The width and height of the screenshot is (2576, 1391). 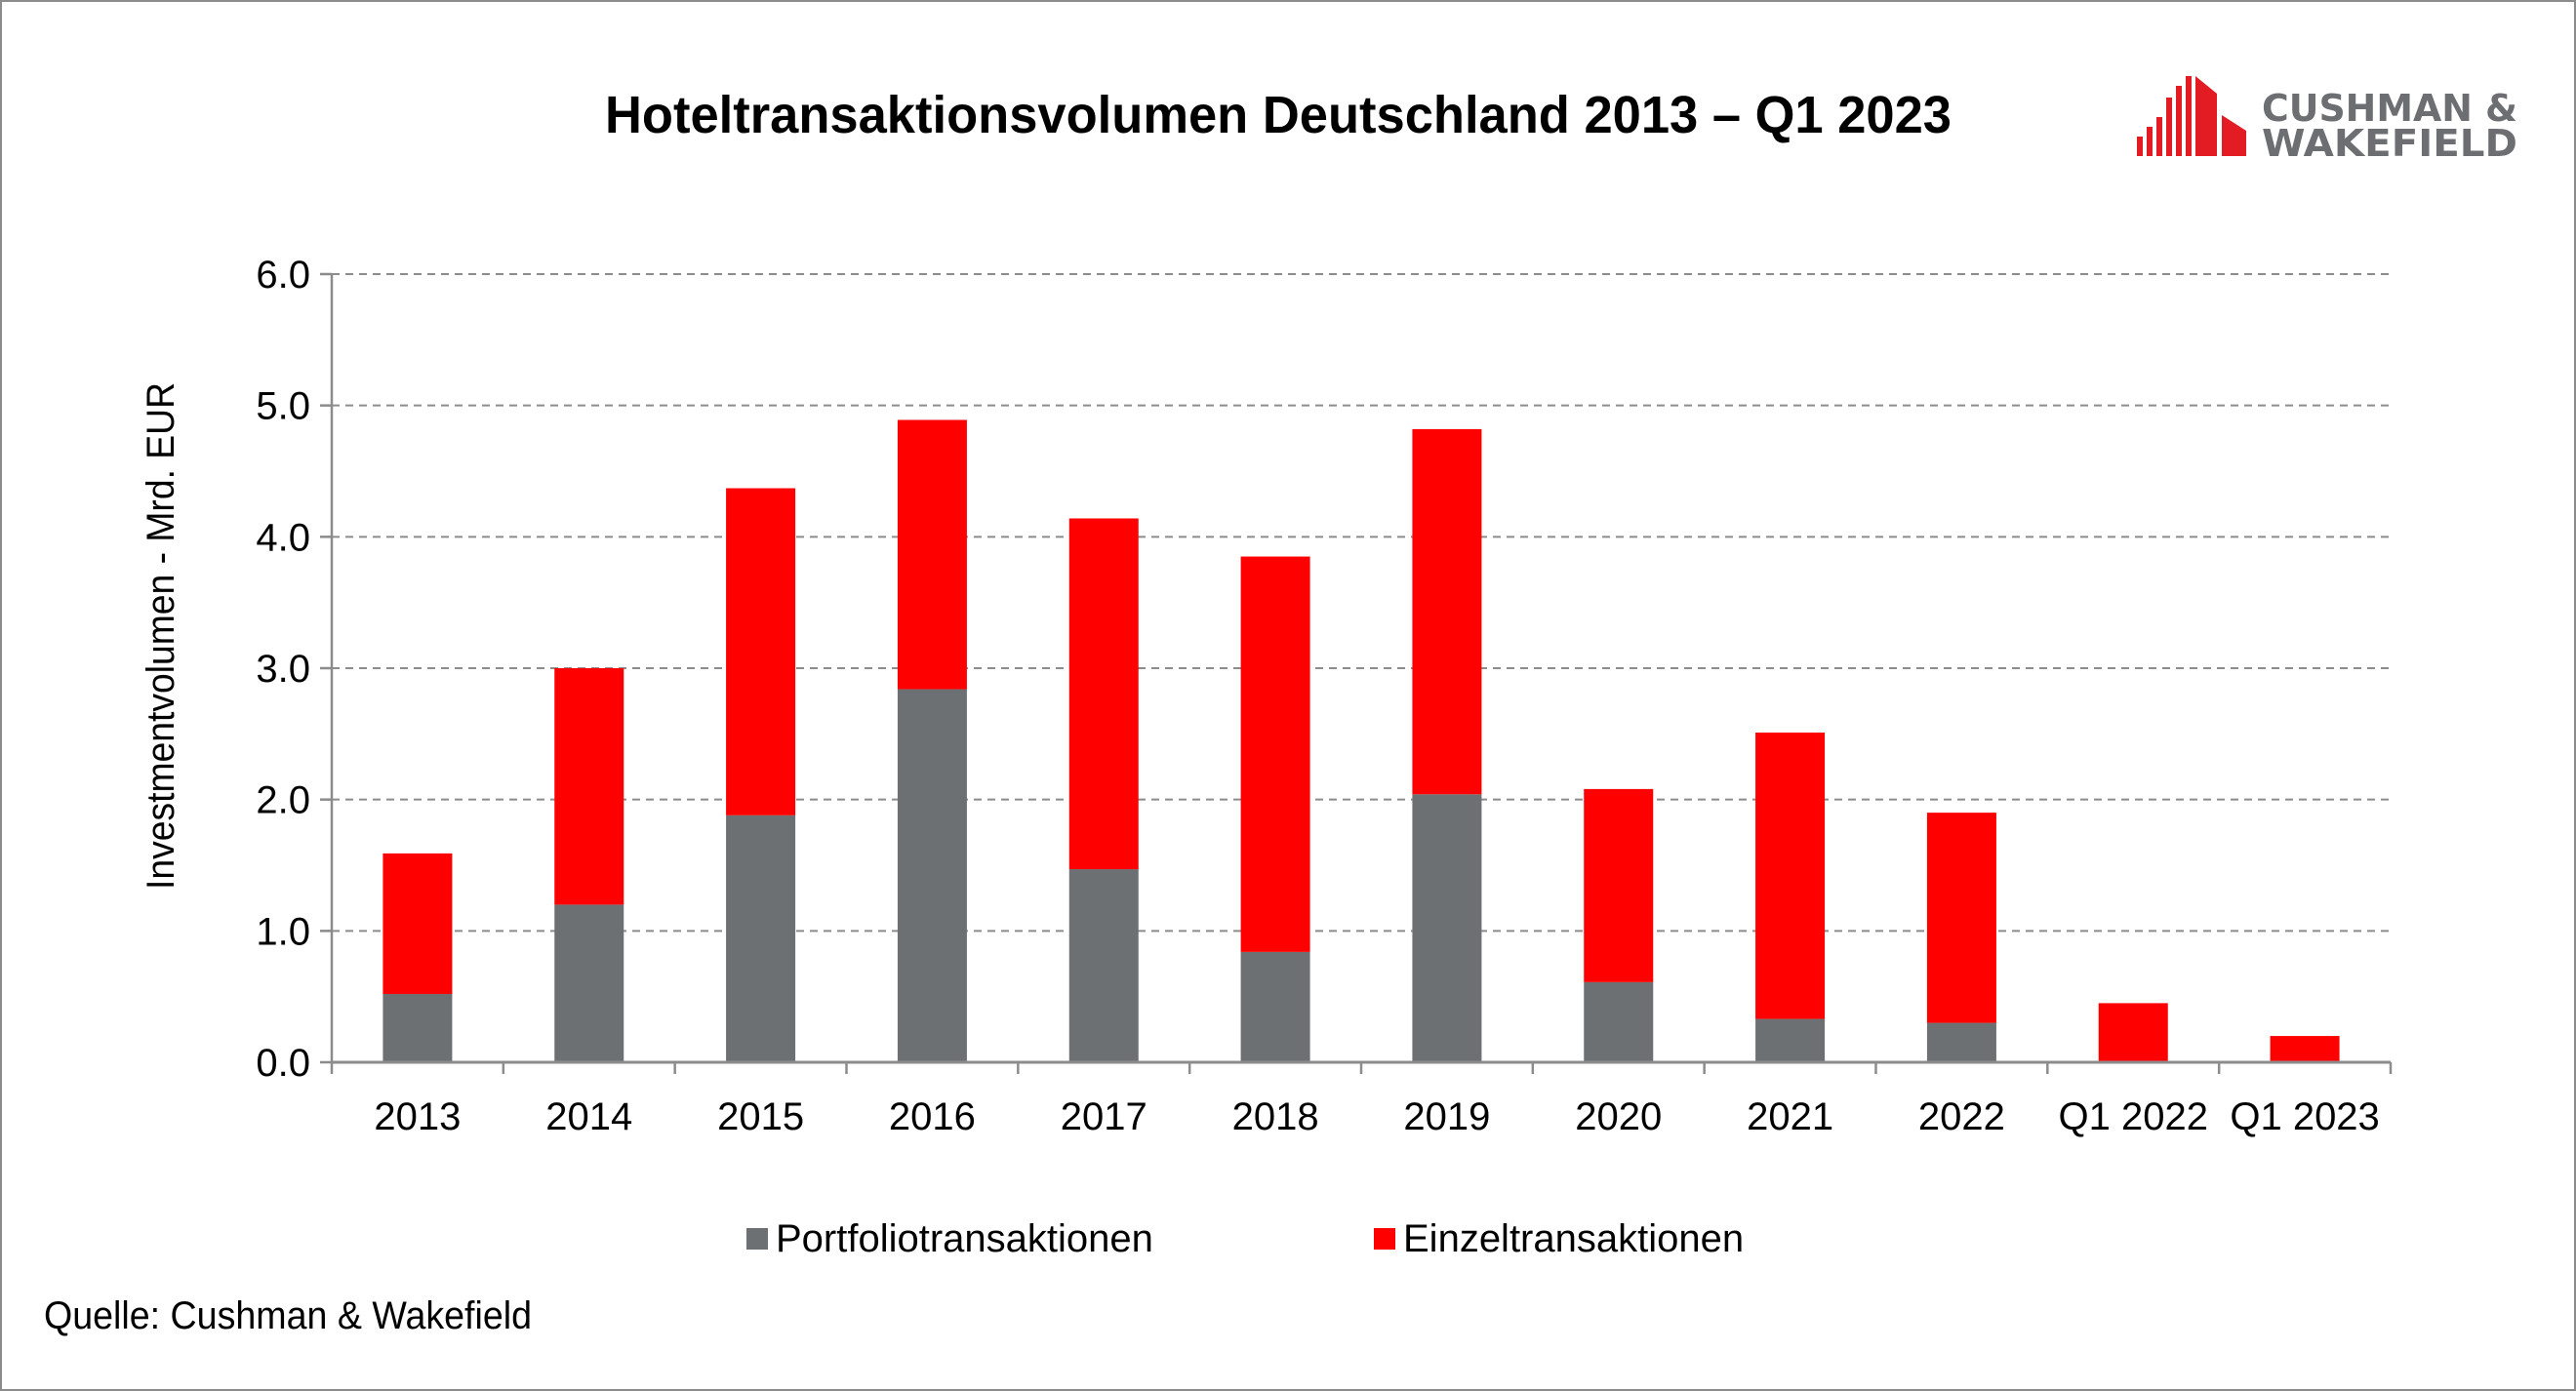 I want to click on logo-text: WAKEFIELD, so click(x=2389, y=143).